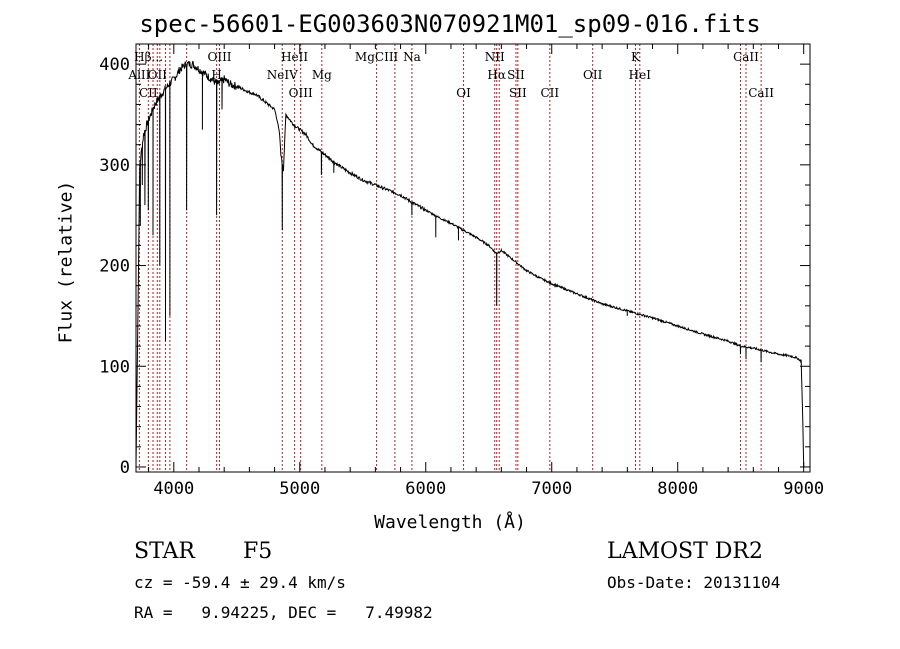 Image resolution: width=900 pixels, height=649 pixels. Describe the element at coordinates (258, 551) in the screenshot. I see `spectral-type: F5` at that location.